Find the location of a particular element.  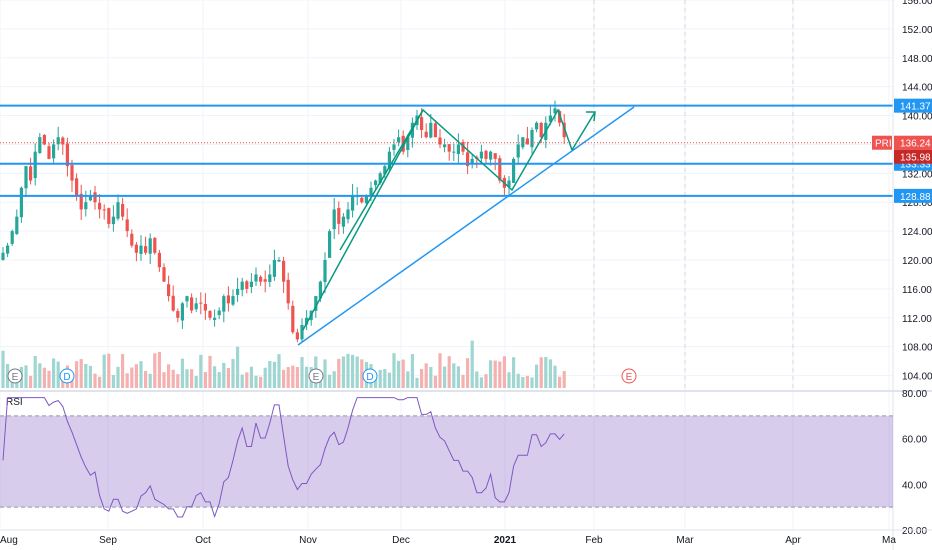

countdown-price-tag is located at coordinates (913, 156).